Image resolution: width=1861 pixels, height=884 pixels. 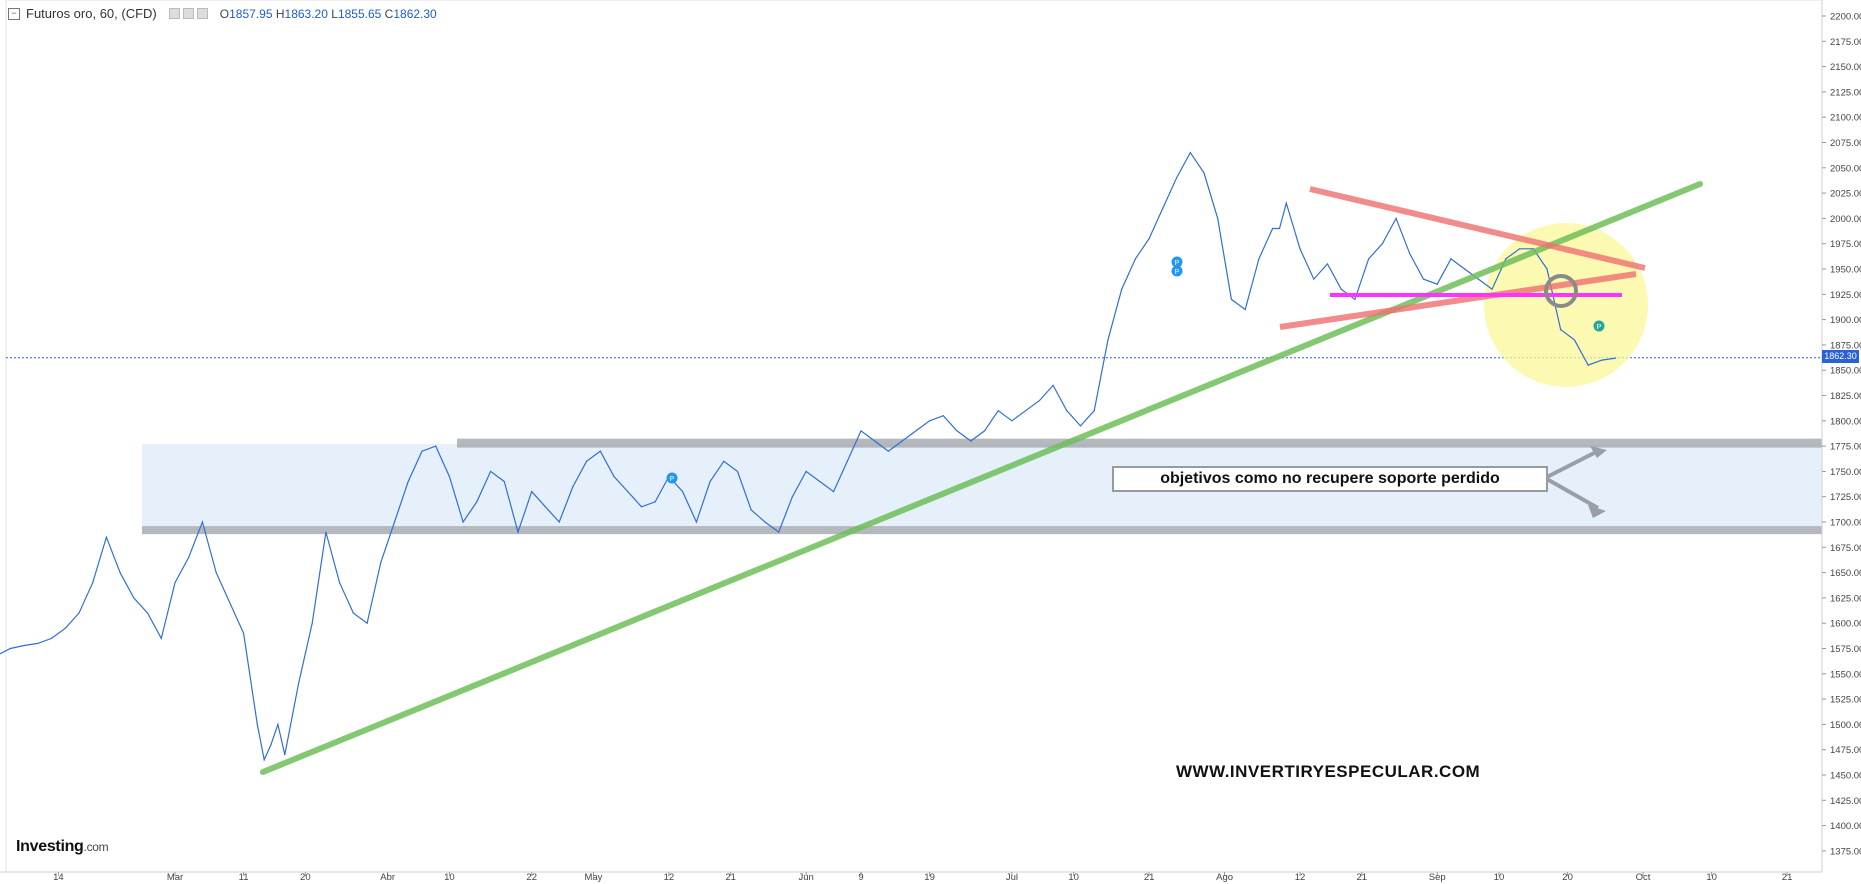 I want to click on eye-icon, so click(x=188, y=13).